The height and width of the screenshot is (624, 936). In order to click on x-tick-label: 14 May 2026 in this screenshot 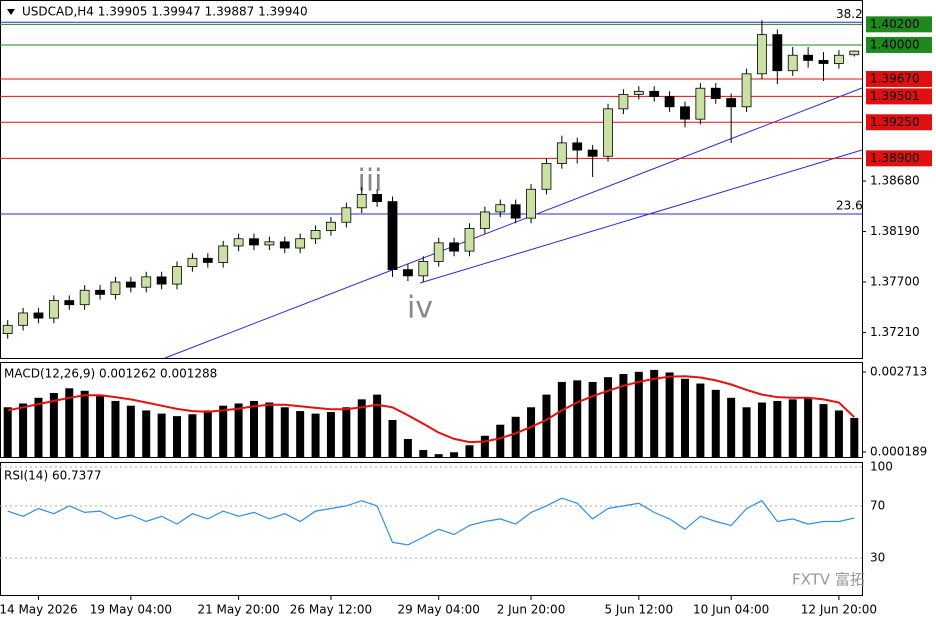, I will do `click(39, 610)`.